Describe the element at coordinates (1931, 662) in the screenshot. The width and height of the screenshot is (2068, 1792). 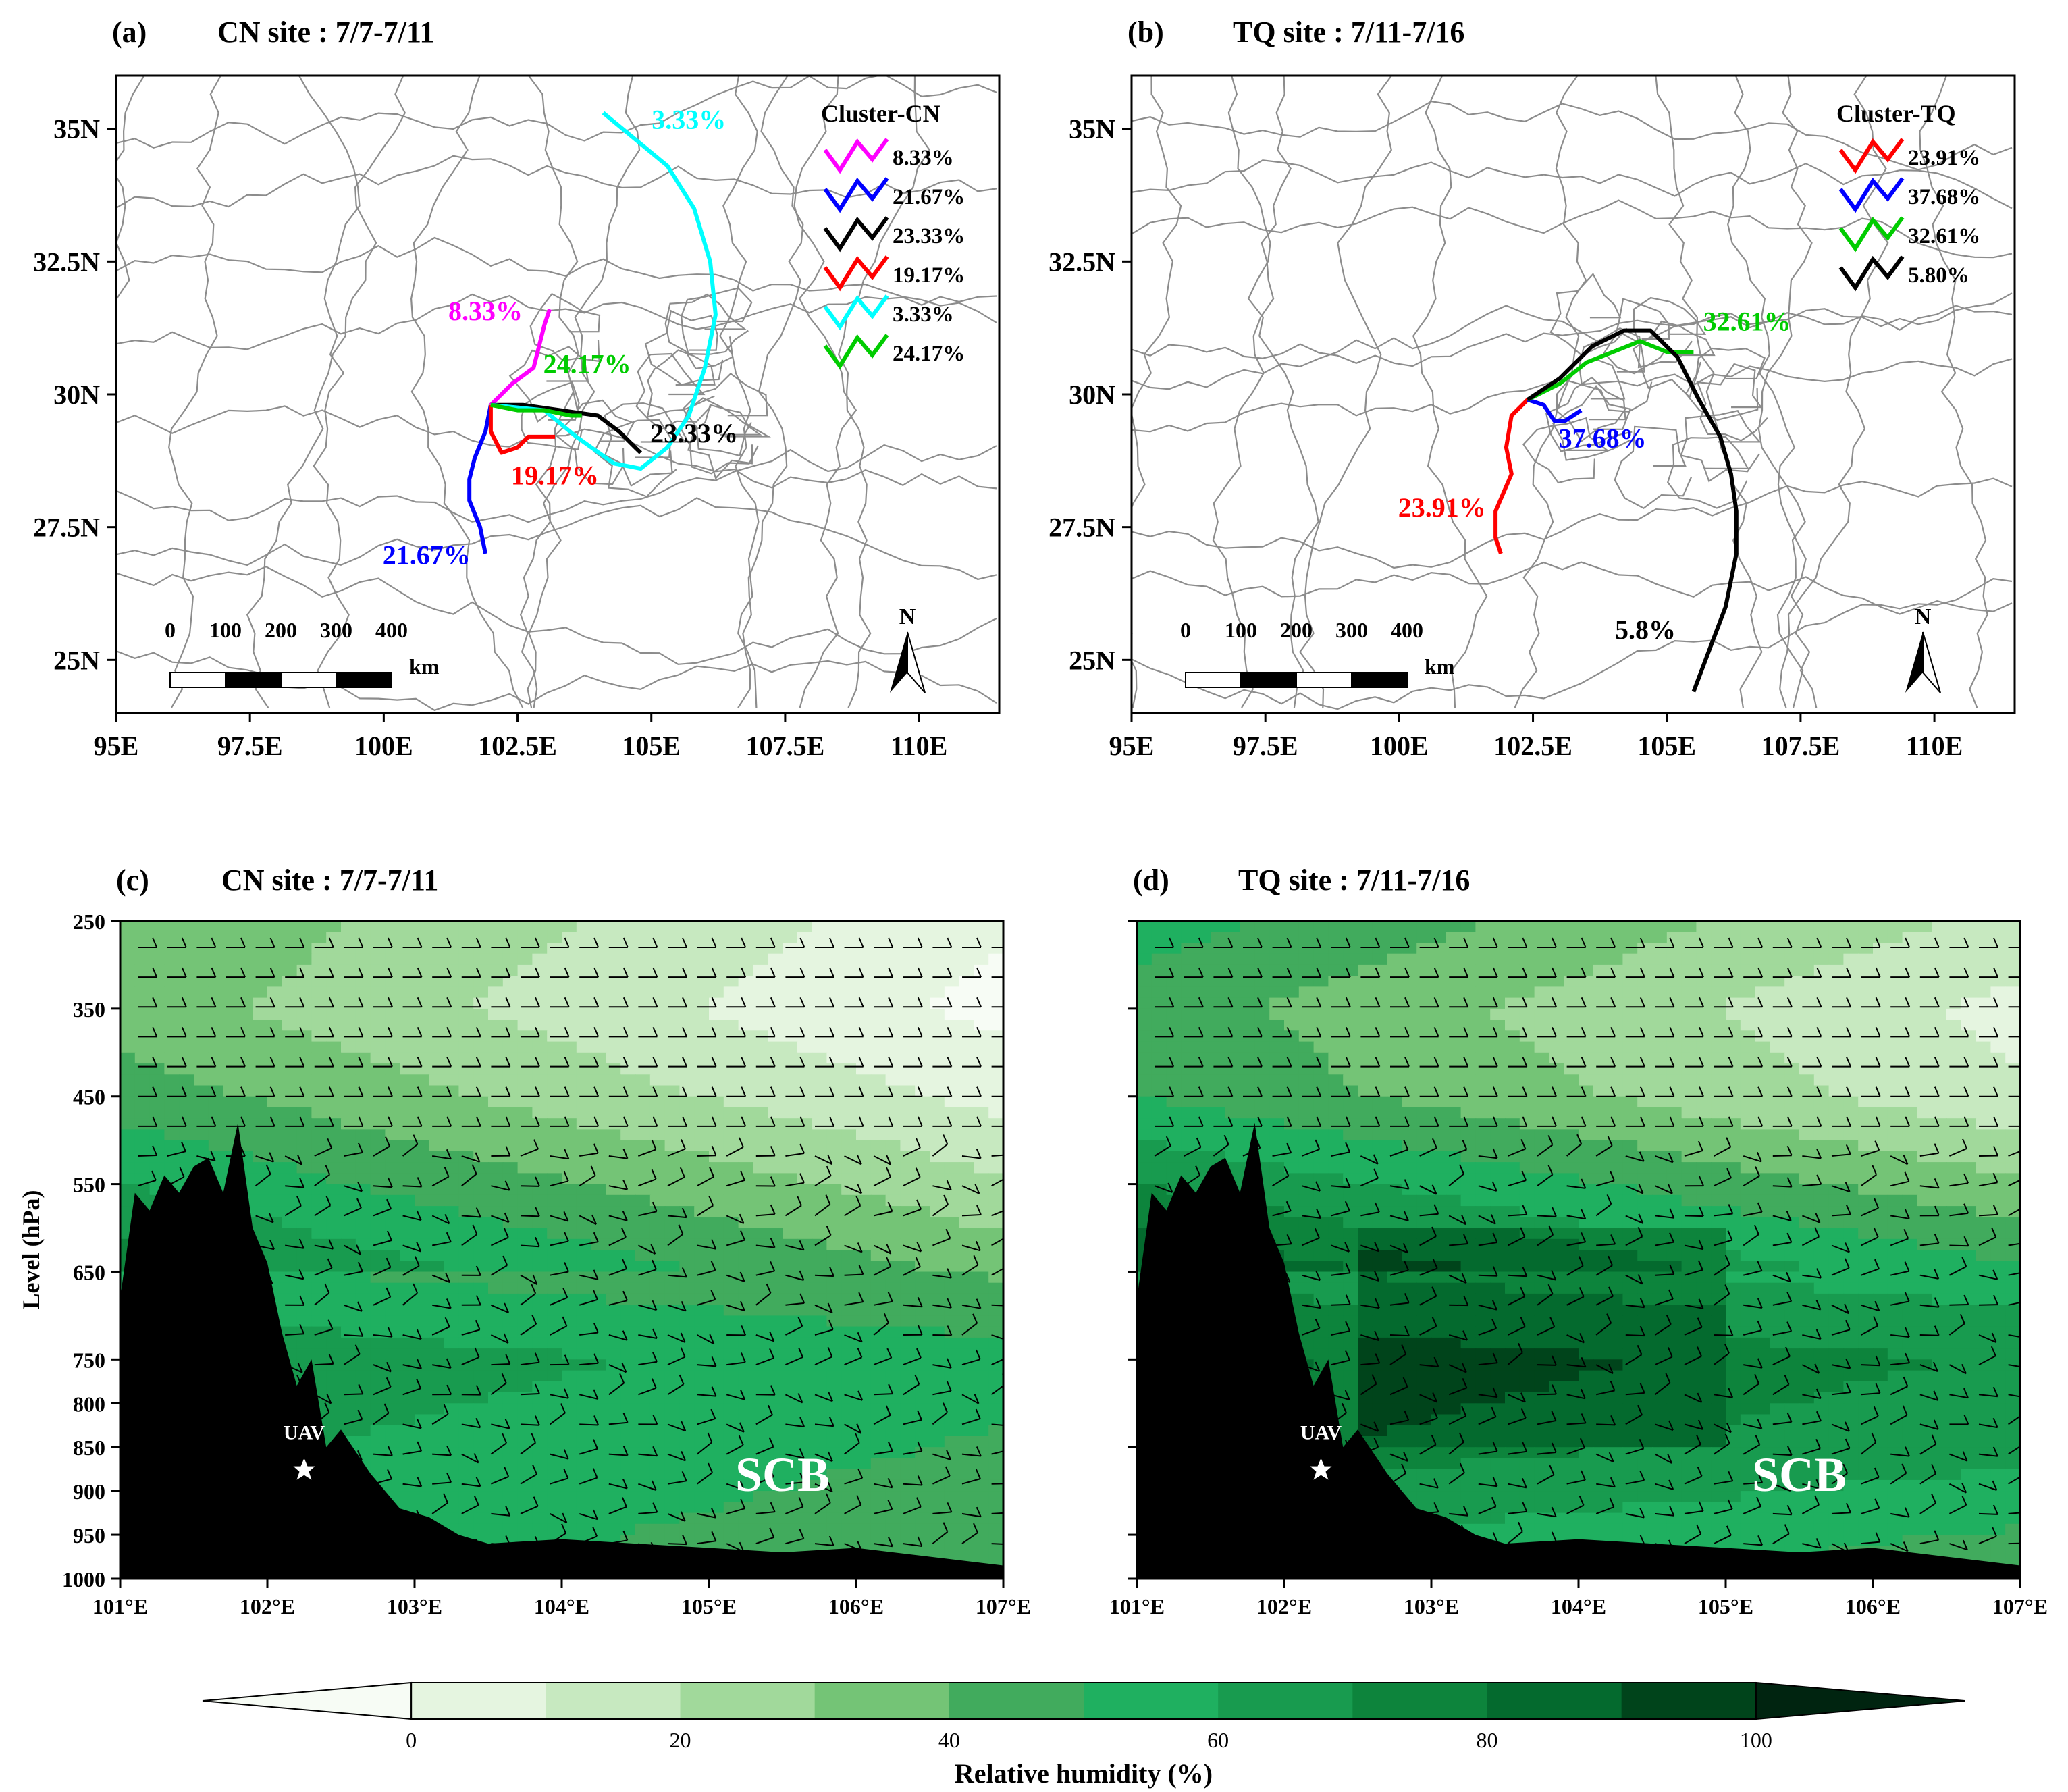
I see `north-arrow-icon` at that location.